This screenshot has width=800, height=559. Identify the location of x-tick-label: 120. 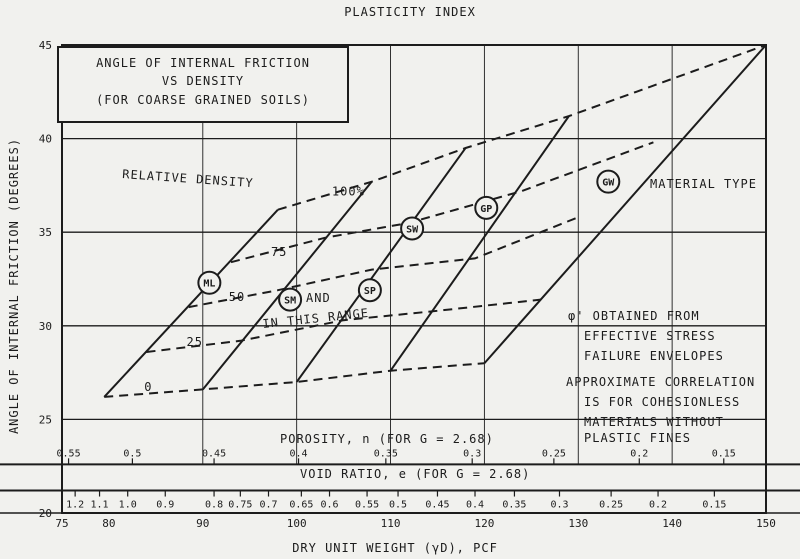
(484, 523).